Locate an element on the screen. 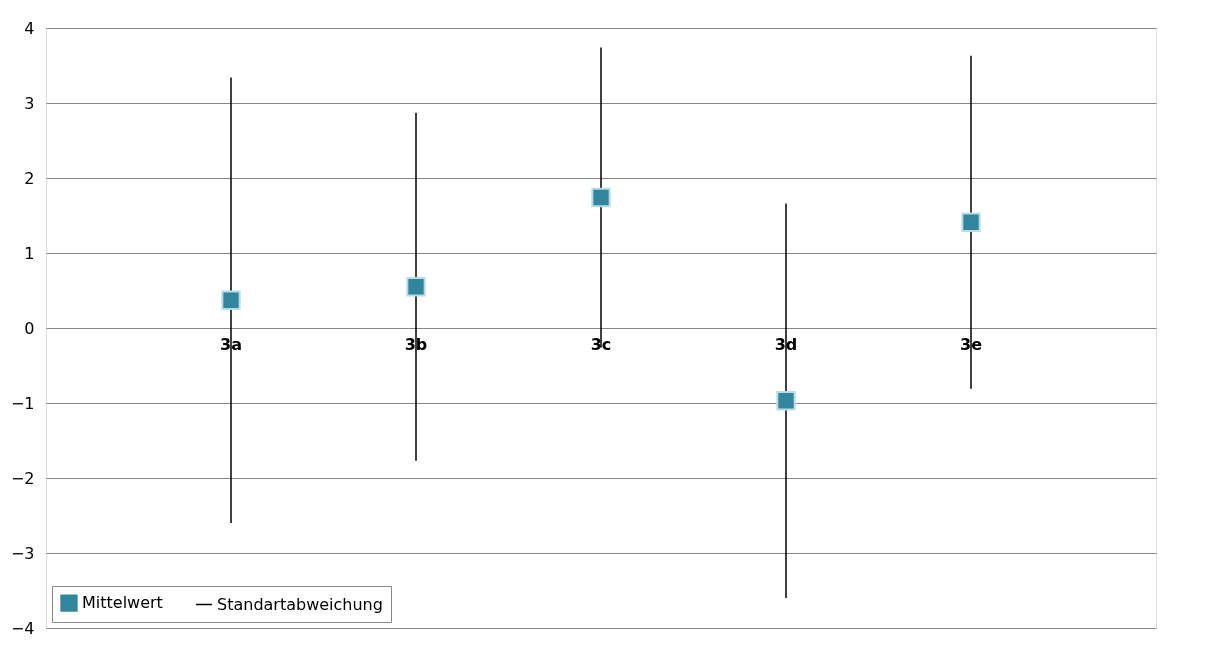  annotation: Standartabweichung is located at coordinates (300, 604).